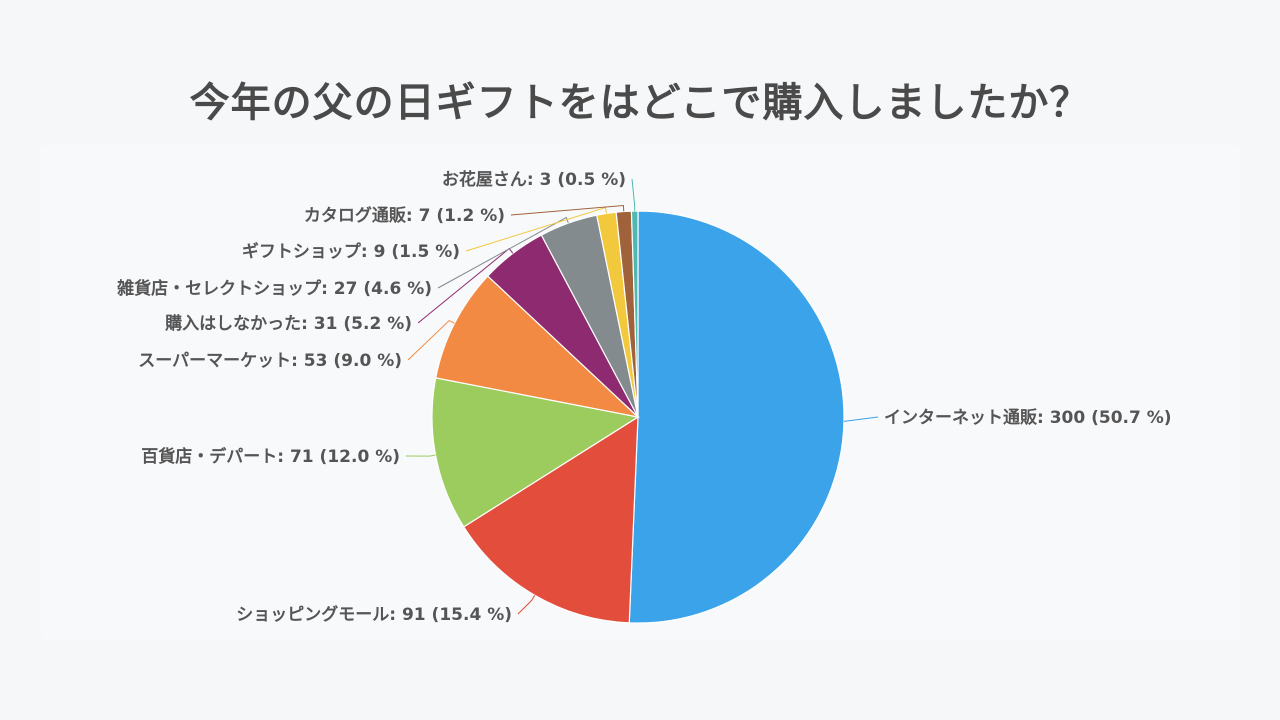  I want to click on slice-label: ギフトショップ: 9 (1.5 %), so click(351, 251).